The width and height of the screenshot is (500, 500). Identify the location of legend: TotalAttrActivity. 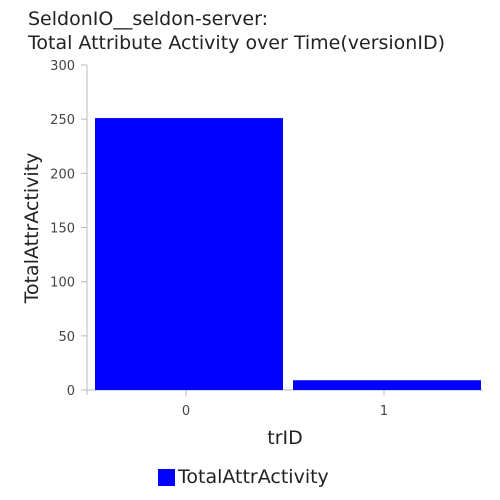
(243, 477).